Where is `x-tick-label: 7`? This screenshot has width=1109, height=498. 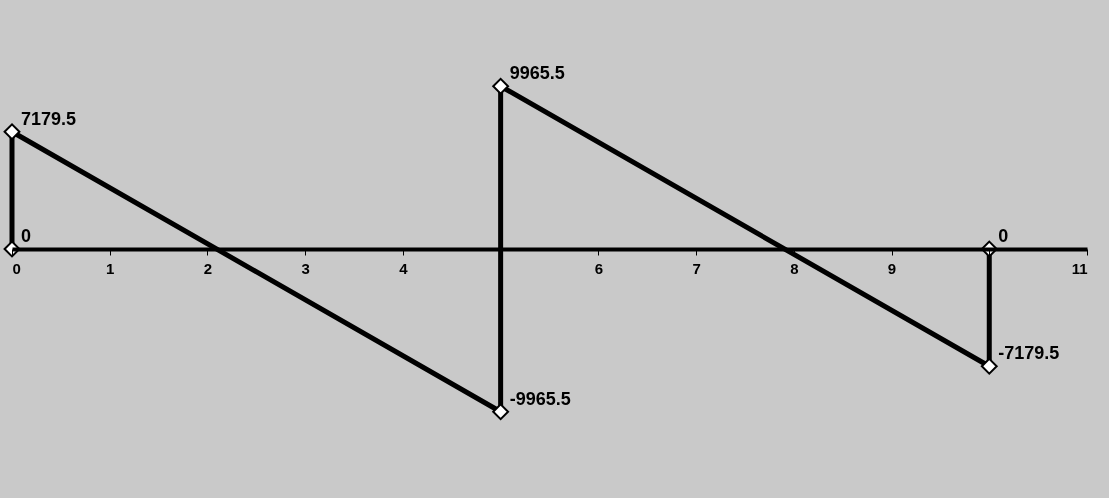
x-tick-label: 7 is located at coordinates (696, 268).